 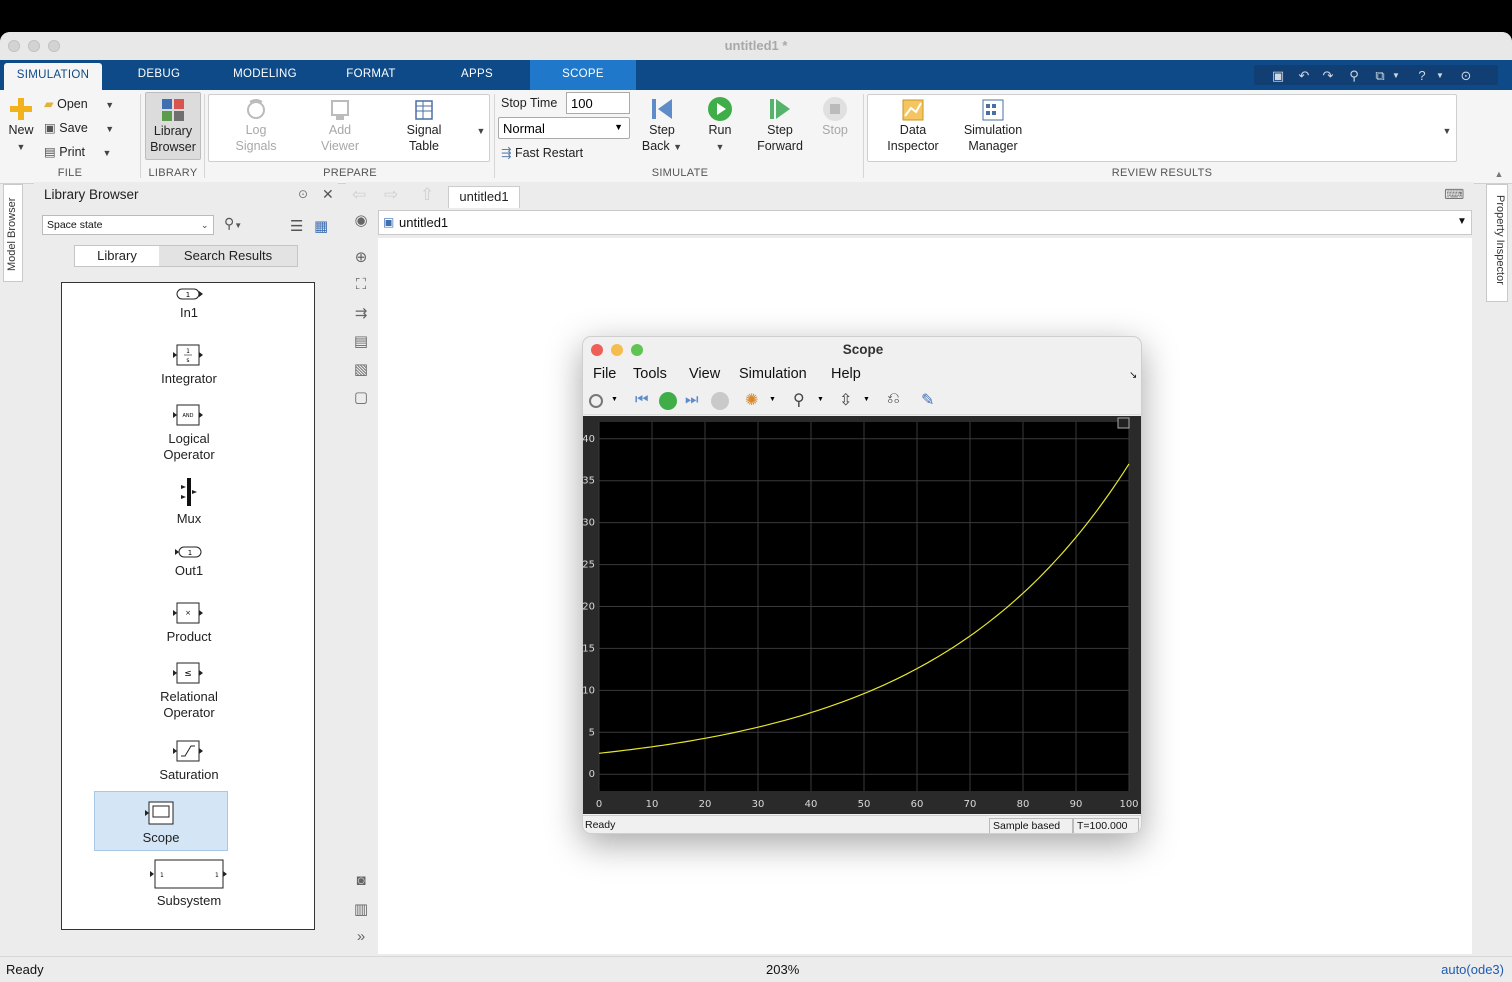 What do you see at coordinates (484, 197) in the screenshot?
I see `model-tab: untitled1` at bounding box center [484, 197].